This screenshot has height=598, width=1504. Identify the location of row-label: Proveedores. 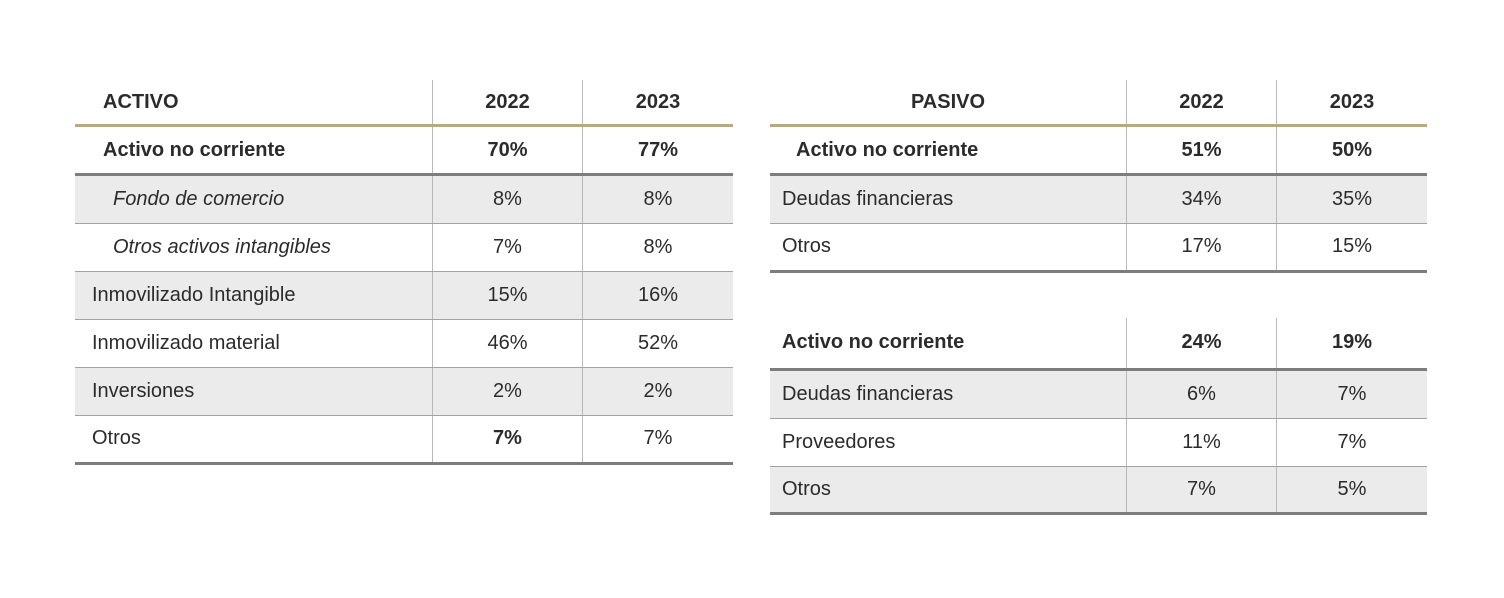
(948, 442).